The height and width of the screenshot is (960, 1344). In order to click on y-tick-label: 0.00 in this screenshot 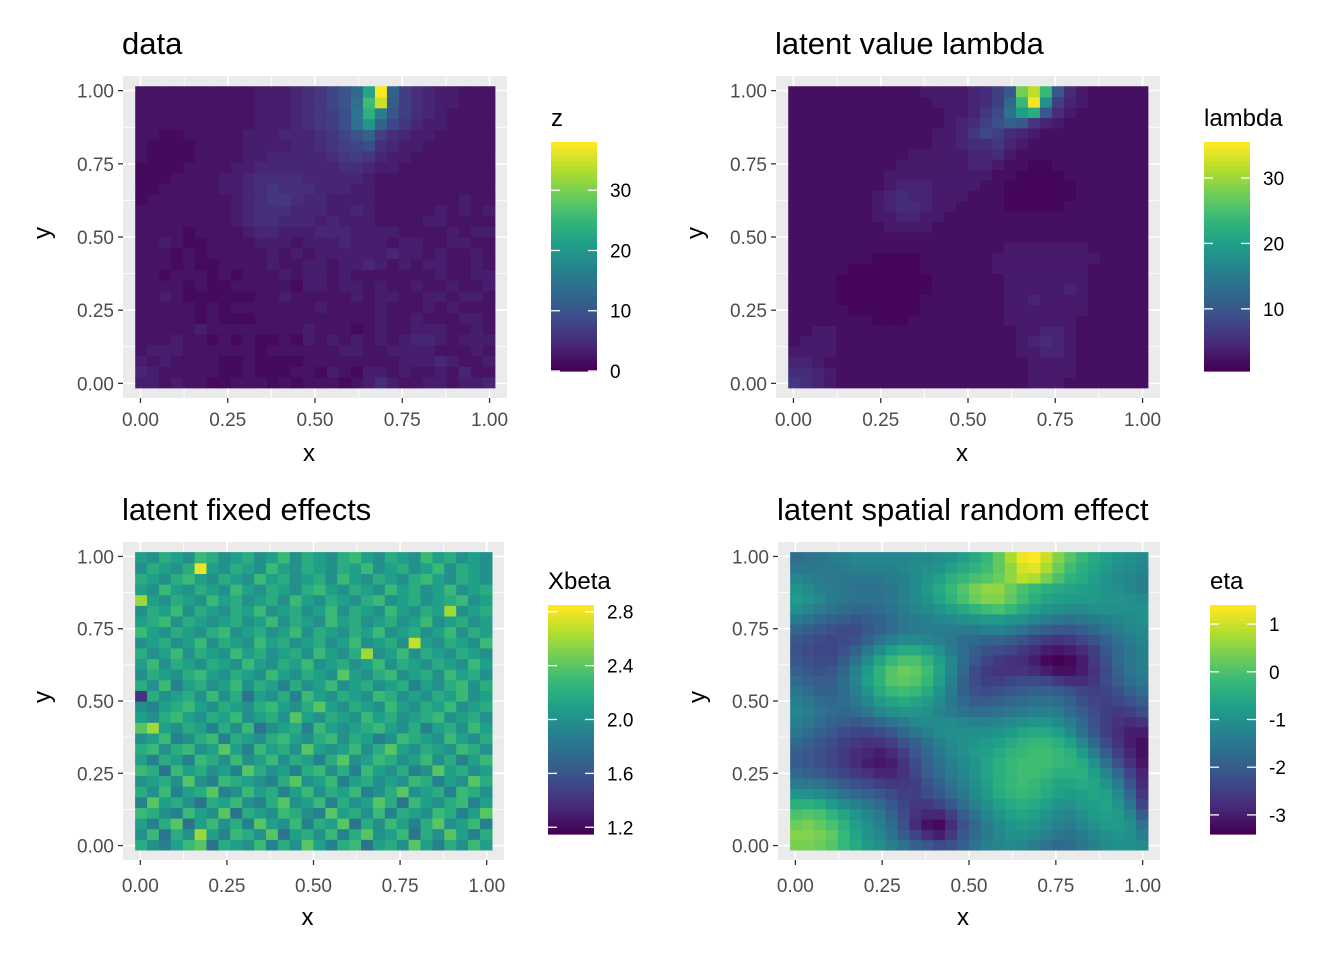, I will do `click(95, 384)`.